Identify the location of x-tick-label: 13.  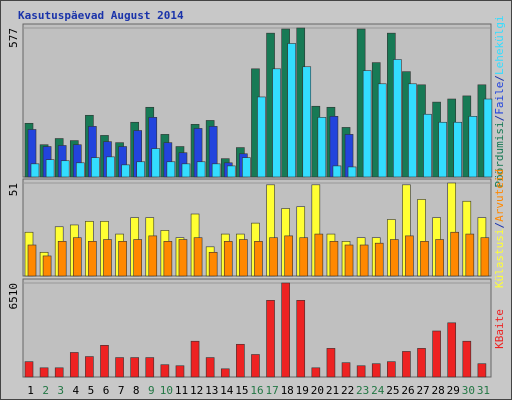
(211, 390).